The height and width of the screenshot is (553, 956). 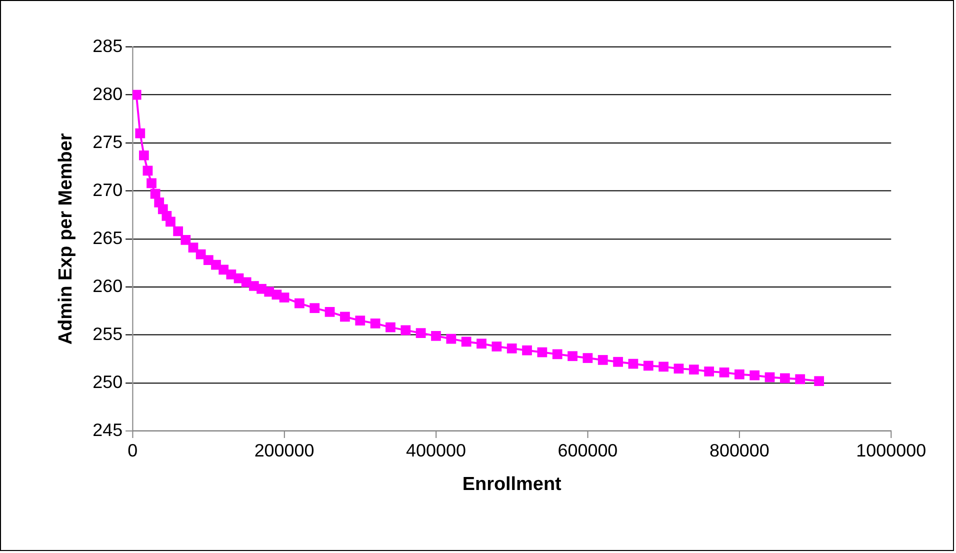 What do you see at coordinates (107, 382) in the screenshot?
I see `y-tick-label: 250` at bounding box center [107, 382].